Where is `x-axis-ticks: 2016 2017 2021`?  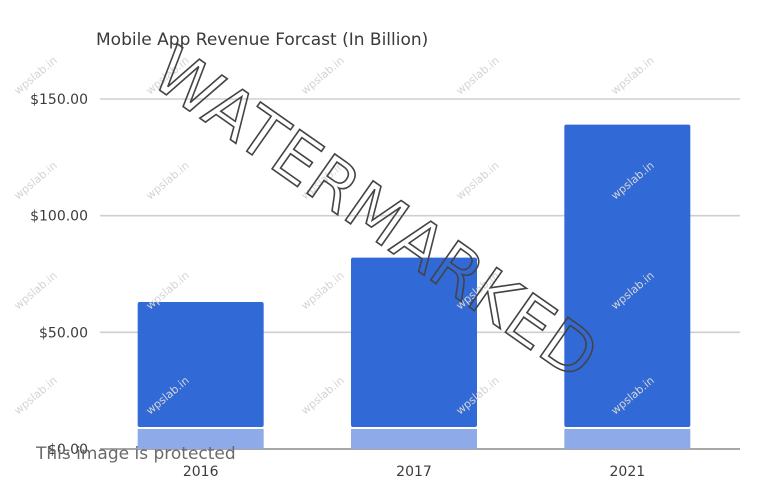 x-axis-ticks: 2016 2017 2021 is located at coordinates (414, 472).